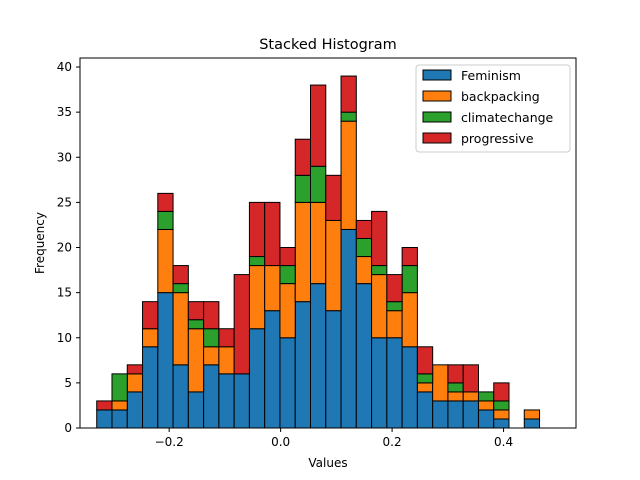  I want to click on legend-swatch-climatechange, so click(437, 117).